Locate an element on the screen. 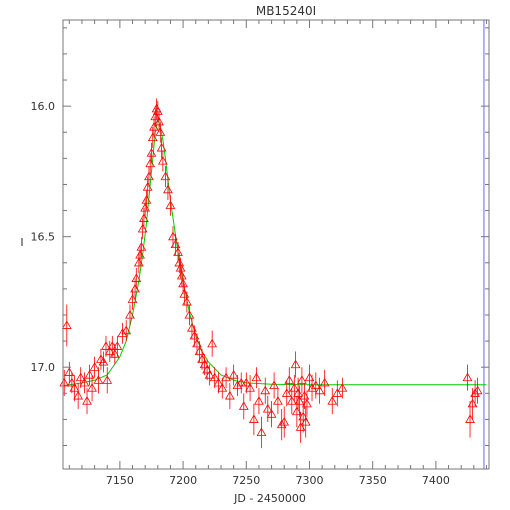 The image size is (510, 510). y-tick-label: 16.5 is located at coordinates (43, 237).